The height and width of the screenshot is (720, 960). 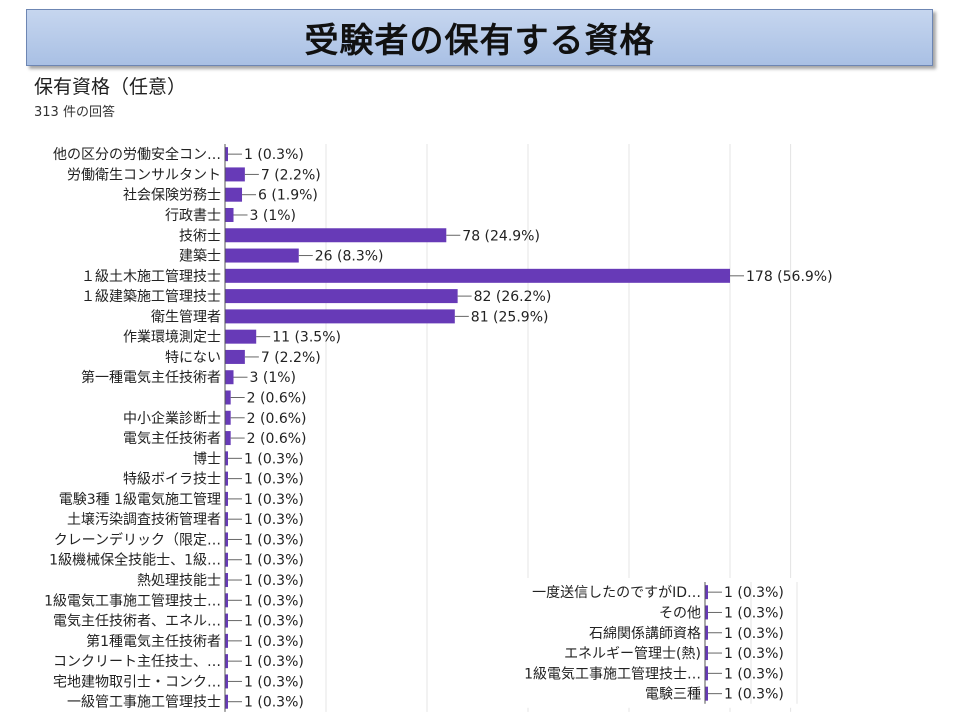 What do you see at coordinates (172, 196) in the screenshot?
I see `category-label-2: 社会保険労務士` at bounding box center [172, 196].